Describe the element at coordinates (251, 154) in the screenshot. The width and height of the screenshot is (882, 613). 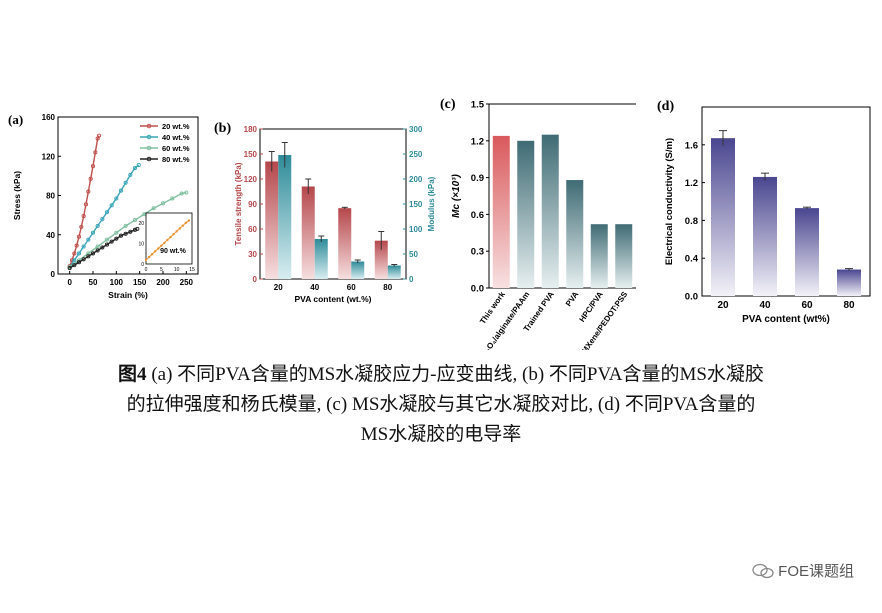
I see `y-tick-label: 150` at that location.